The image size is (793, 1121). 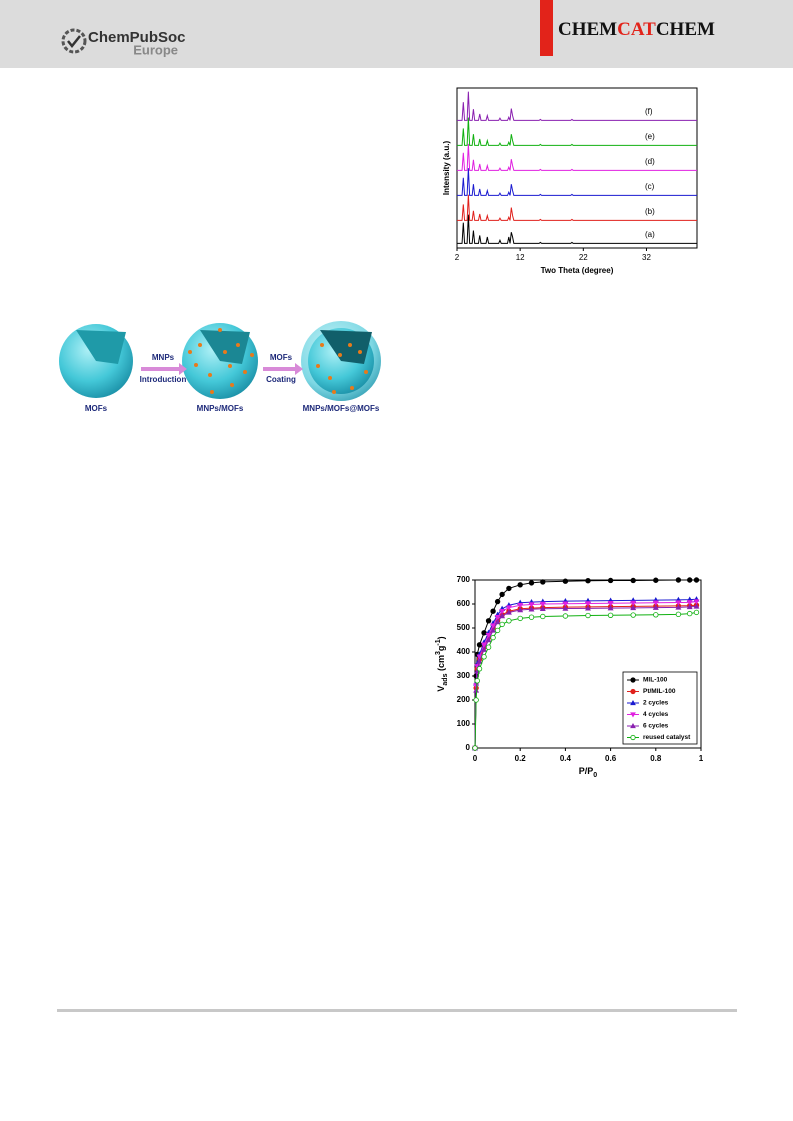 I want to click on plot-frame, so click(x=577, y=168).